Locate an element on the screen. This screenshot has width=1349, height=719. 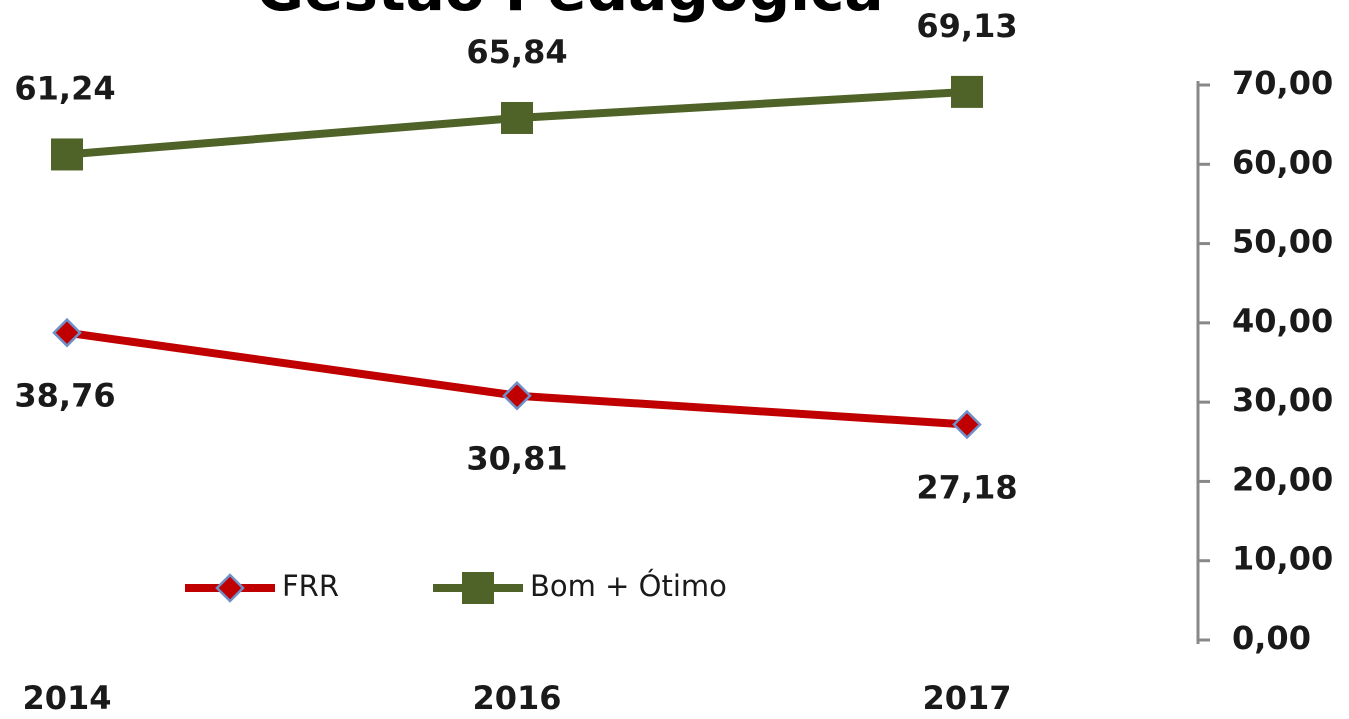
y-tick-label: 20,00 is located at coordinates (1282, 479).